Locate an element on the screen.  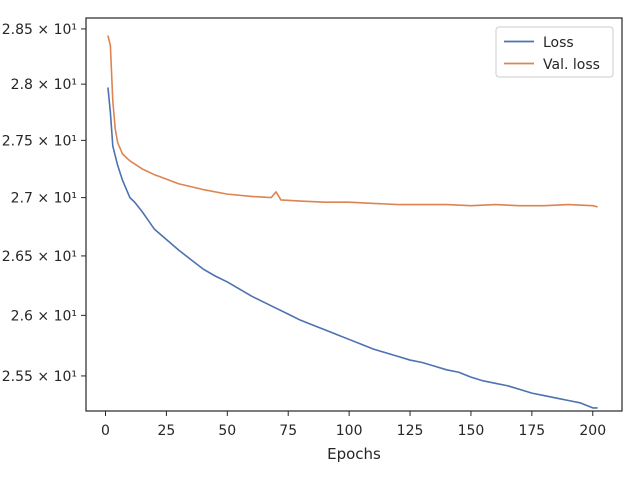
x-tick-label: 25 is located at coordinates (166, 431).